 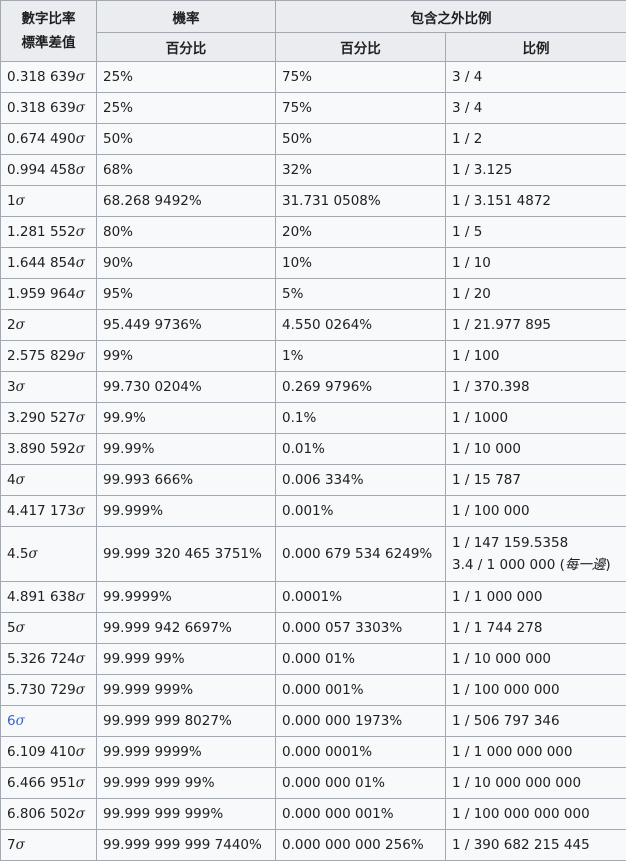 I want to click on z-value: 3.890 592, so click(x=41, y=449).